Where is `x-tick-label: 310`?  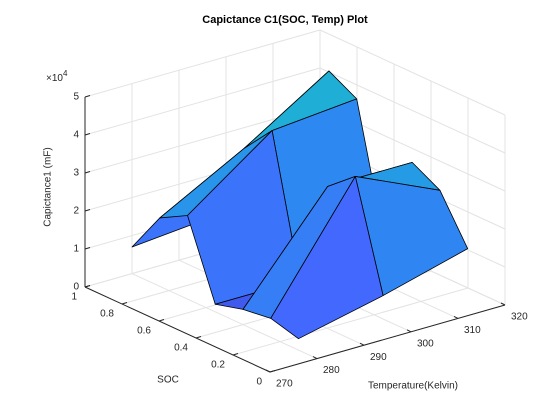 x-tick-label: 310 is located at coordinates (472, 330).